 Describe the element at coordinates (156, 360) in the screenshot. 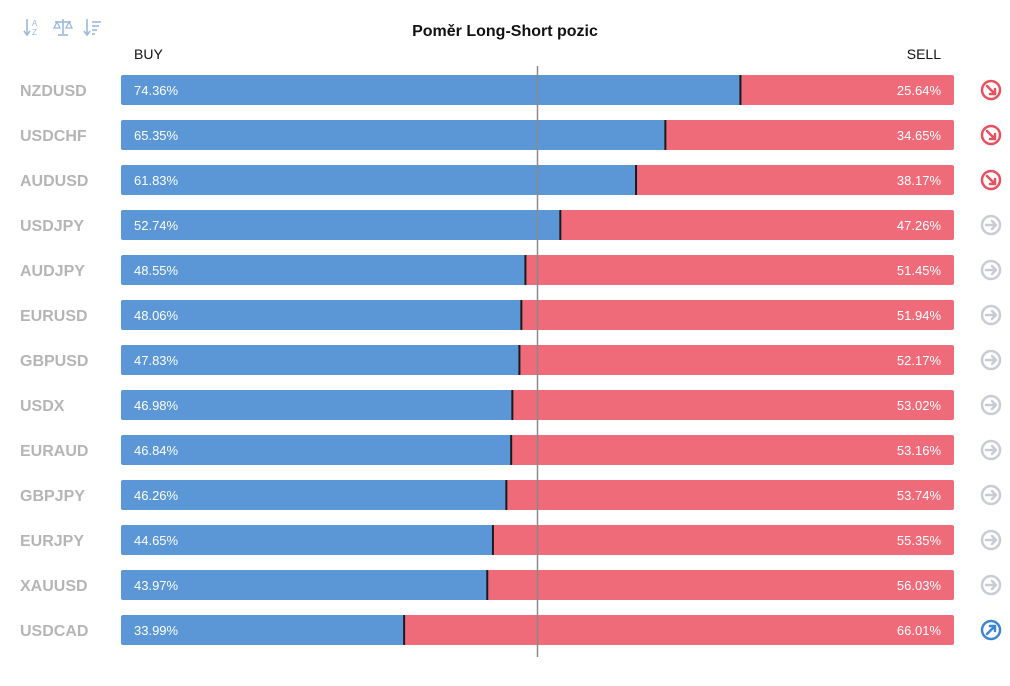

I see `buy-value-label: 47.83%` at that location.